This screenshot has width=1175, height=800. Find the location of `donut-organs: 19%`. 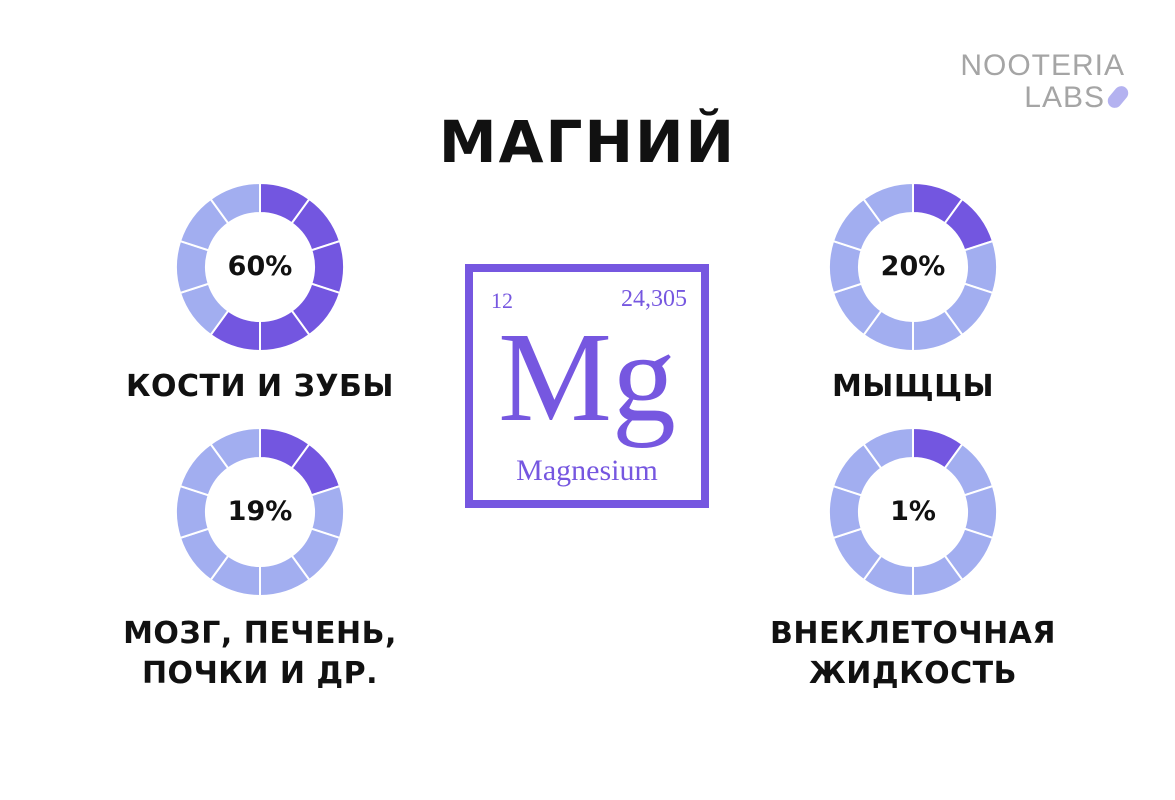

donut-organs: 19% is located at coordinates (260, 512).